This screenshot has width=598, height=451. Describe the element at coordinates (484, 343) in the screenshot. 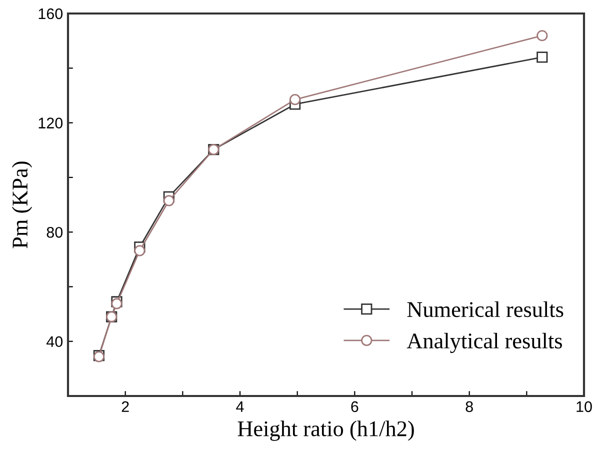

I see `legend-label: Analytical results` at that location.